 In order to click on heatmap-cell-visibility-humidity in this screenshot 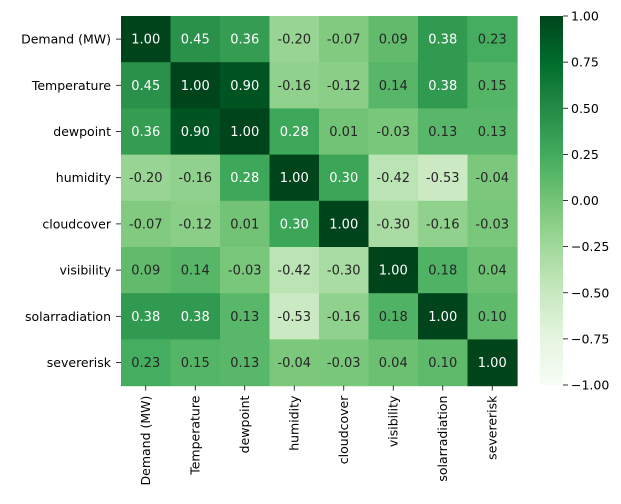, I will do `click(294, 270)`.